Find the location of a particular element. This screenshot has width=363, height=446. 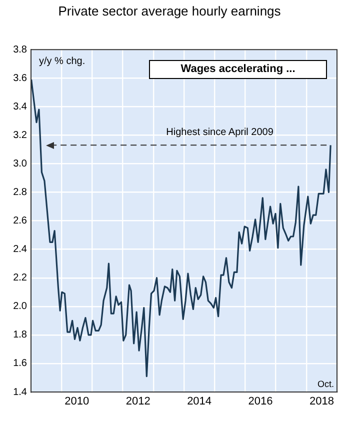

y-tick-label: 3.4 is located at coordinates (20, 106).